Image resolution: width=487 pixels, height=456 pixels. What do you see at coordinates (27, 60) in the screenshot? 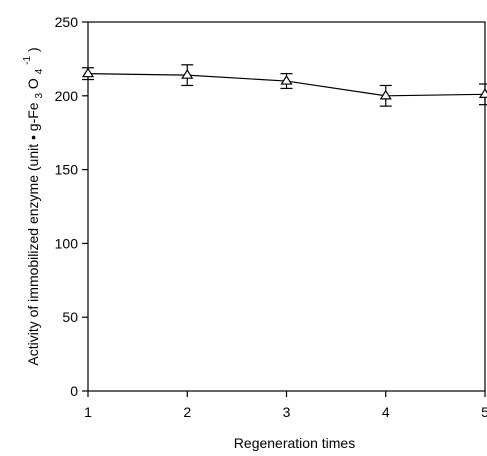
I see `y-axis-title-sup: -1` at bounding box center [27, 60].